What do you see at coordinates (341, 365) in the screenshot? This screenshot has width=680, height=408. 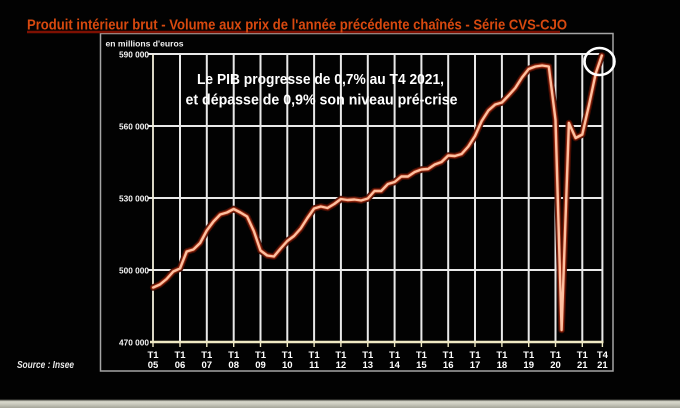 I see `svg-text: 12` at bounding box center [341, 365].